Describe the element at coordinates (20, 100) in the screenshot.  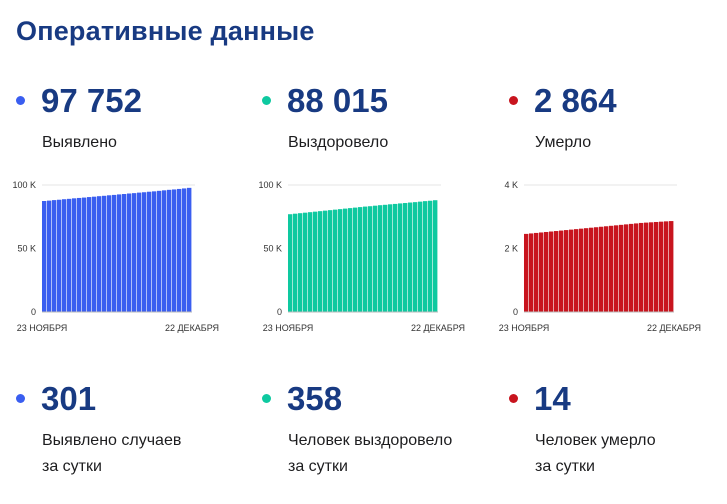
I see `detected-dot-icon` at that location.